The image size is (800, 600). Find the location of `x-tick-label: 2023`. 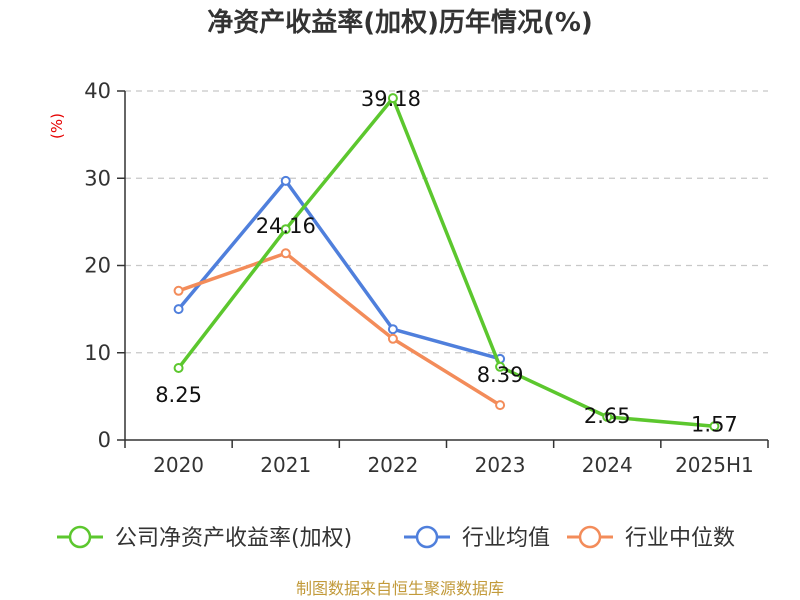

x-tick-label: 2023 is located at coordinates (500, 465).